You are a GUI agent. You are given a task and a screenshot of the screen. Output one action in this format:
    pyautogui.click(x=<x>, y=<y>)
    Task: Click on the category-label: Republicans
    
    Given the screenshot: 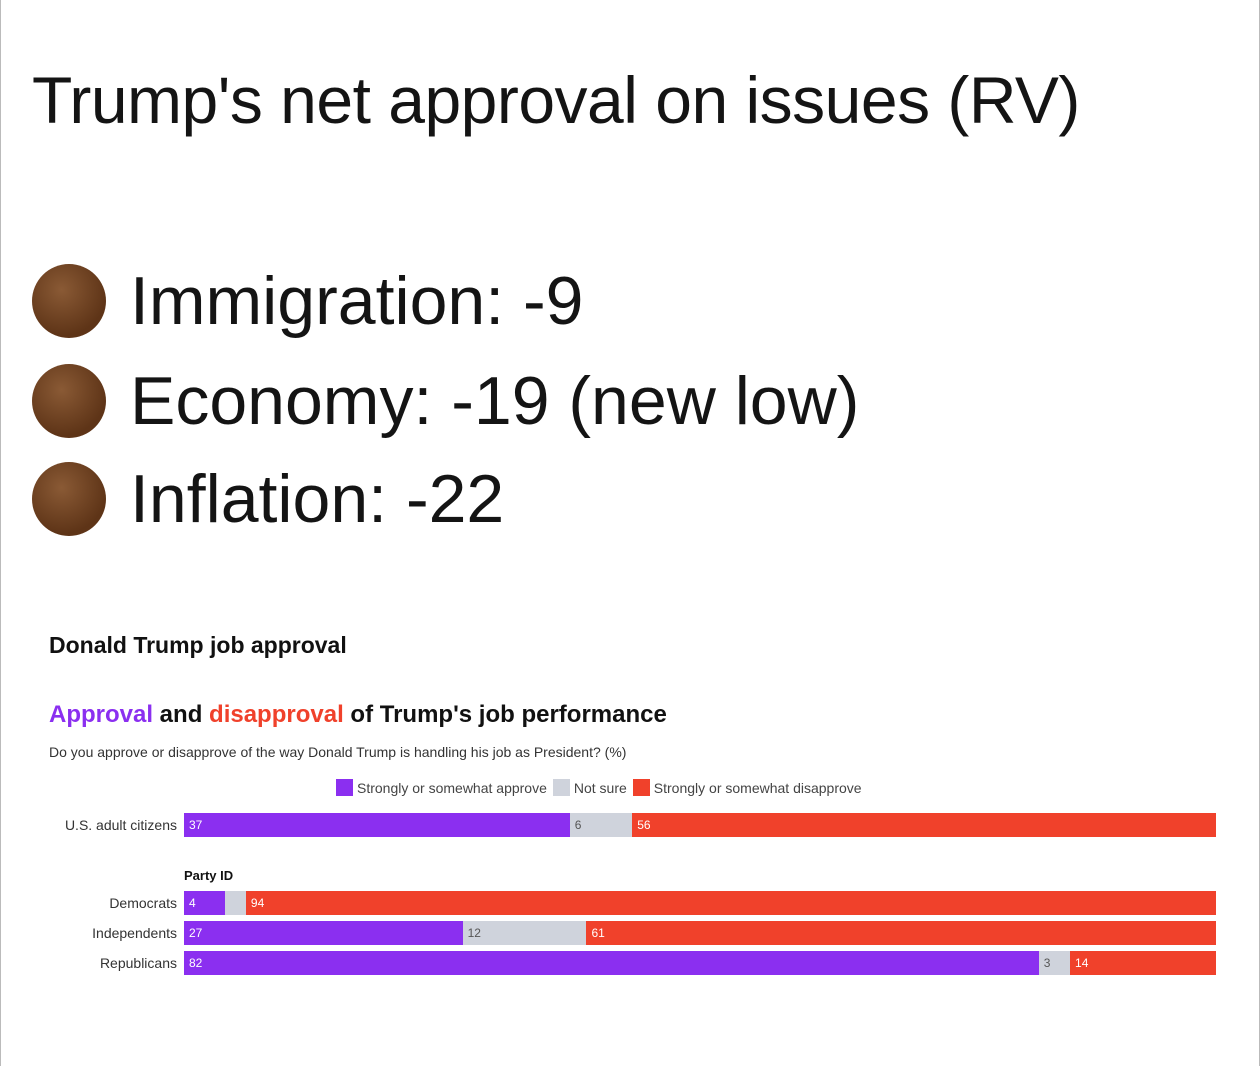 What is the action you would take?
    pyautogui.click(x=138, y=963)
    